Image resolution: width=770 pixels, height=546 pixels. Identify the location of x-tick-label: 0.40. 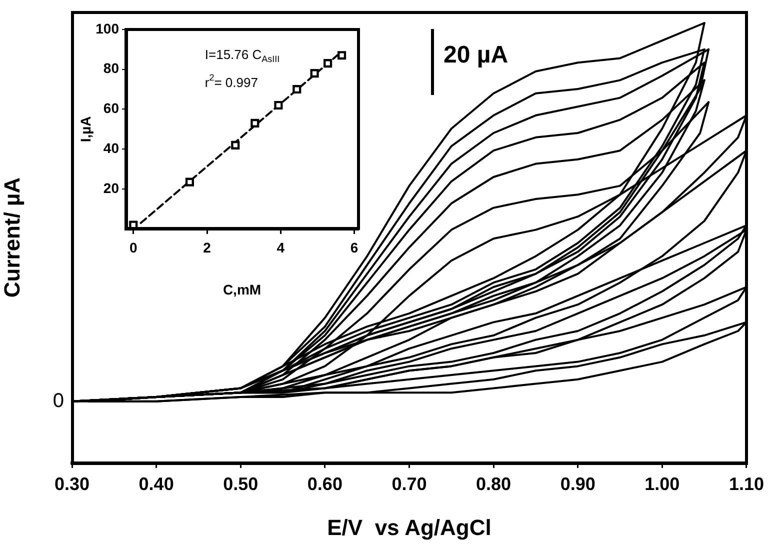
(156, 484).